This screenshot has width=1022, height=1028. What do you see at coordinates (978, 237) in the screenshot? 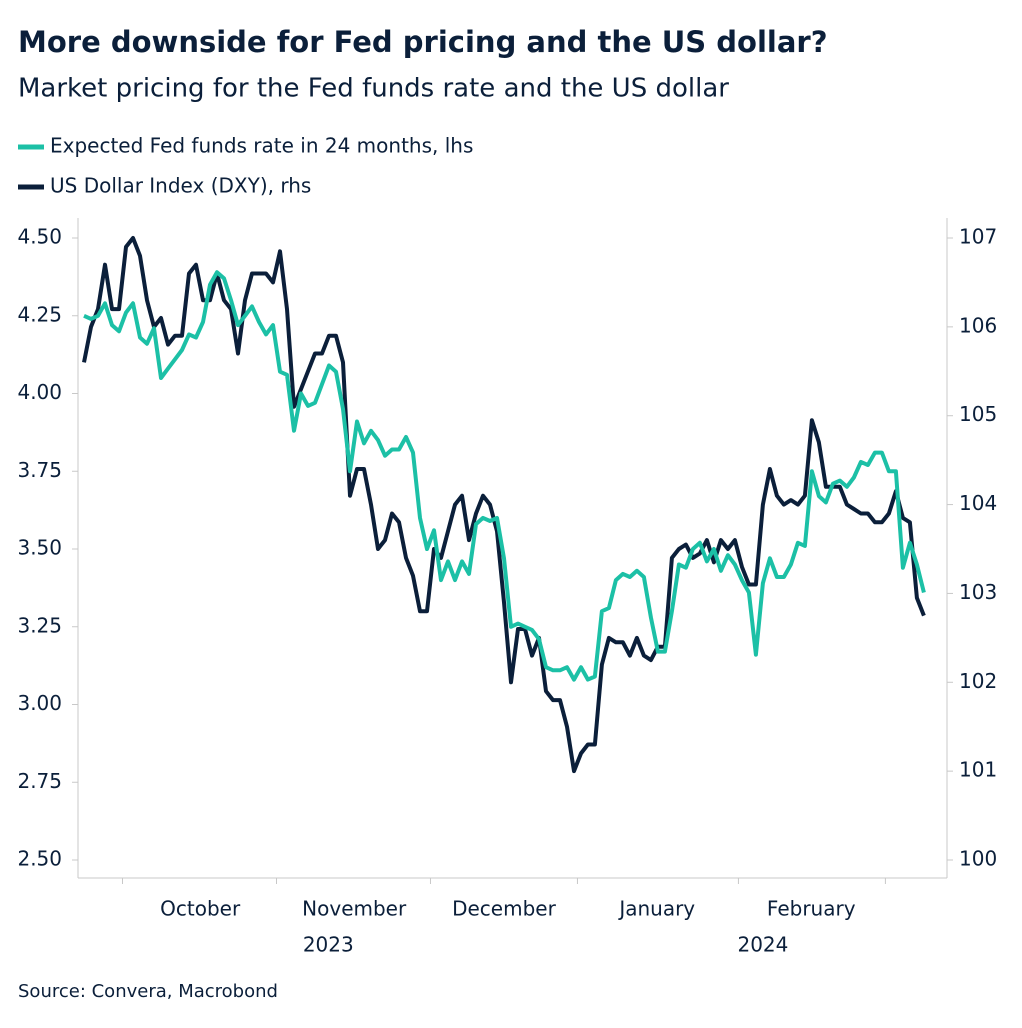
I see `y2-tick-label: 107` at bounding box center [978, 237].